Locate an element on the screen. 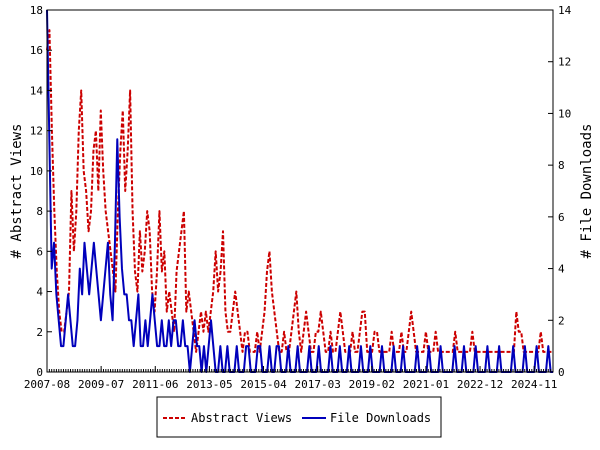 The image size is (600, 450). y-left-tick-label: 4 is located at coordinates (39, 292).